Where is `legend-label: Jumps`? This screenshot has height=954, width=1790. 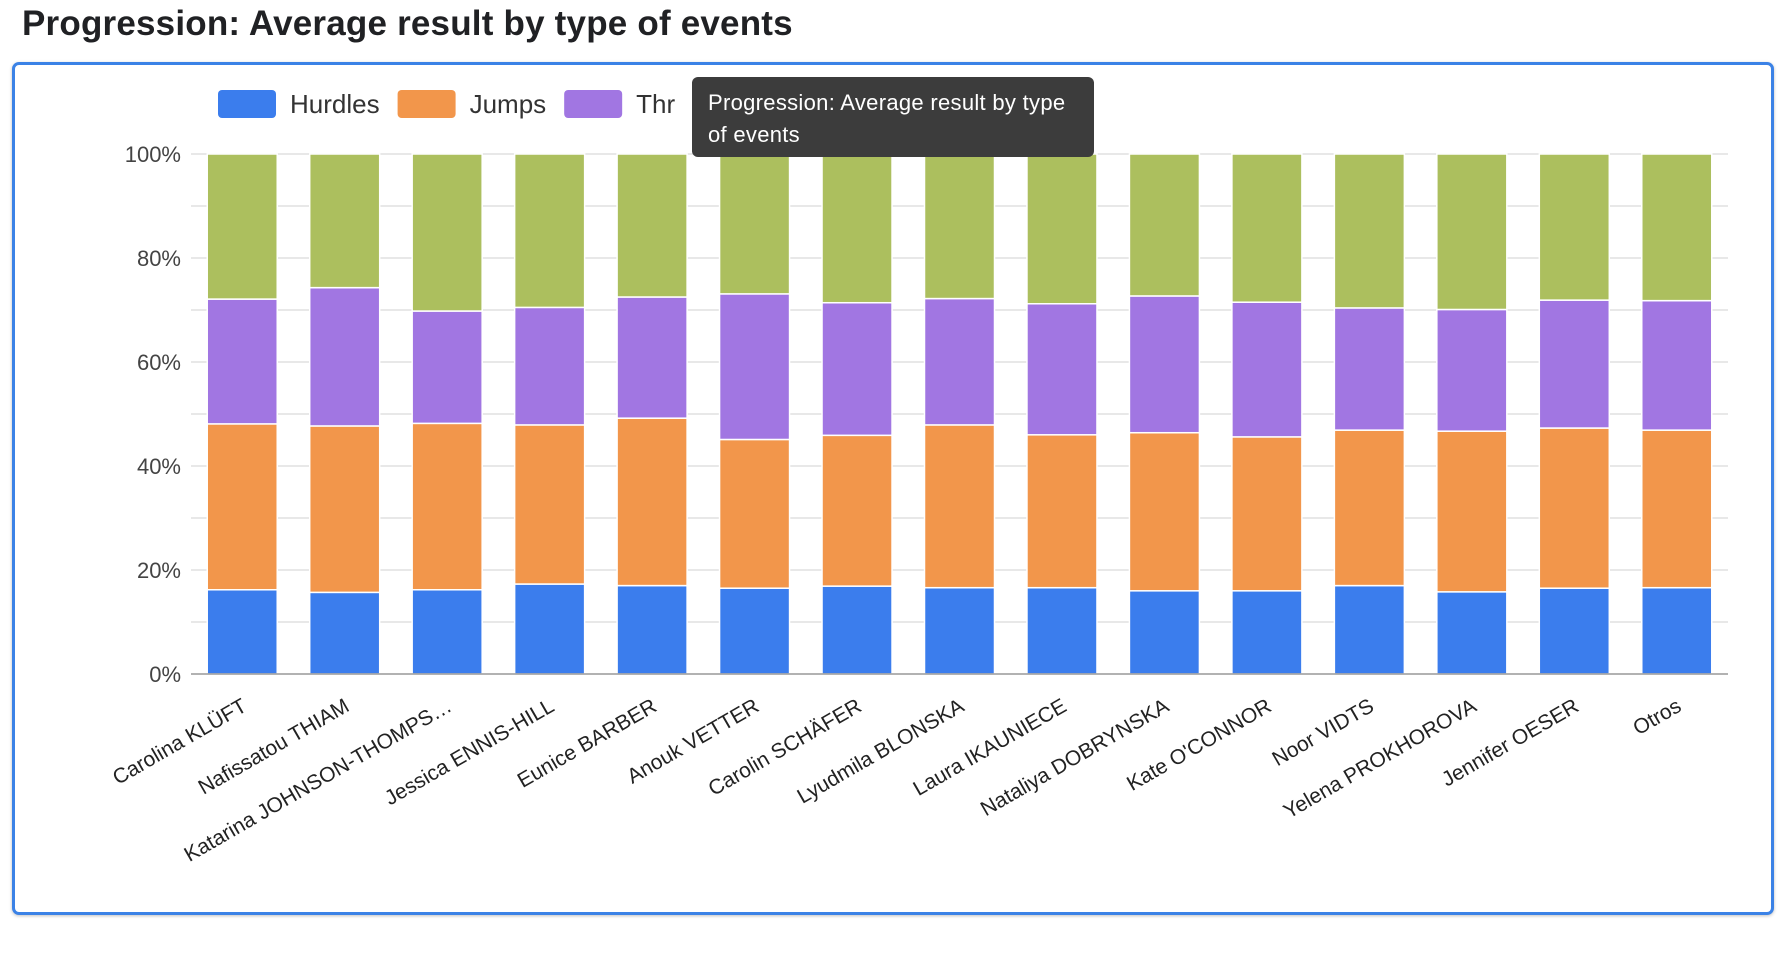
legend-label: Jumps is located at coordinates (508, 104).